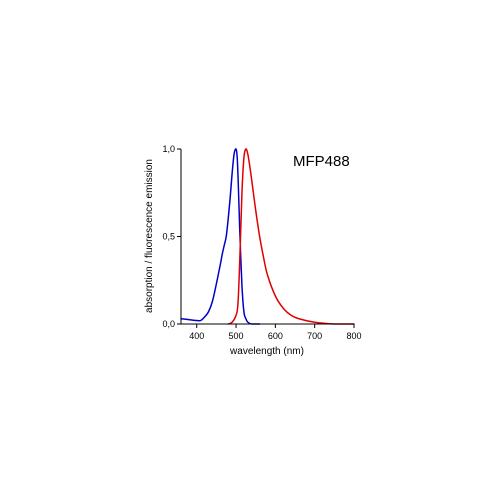 Image resolution: width=500 pixels, height=500 pixels. I want to click on x-tick-label: 800, so click(353, 336).